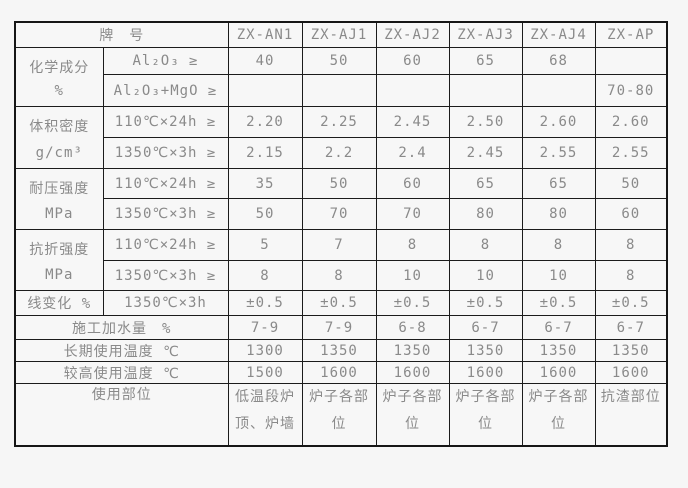 The image size is (688, 488). Describe the element at coordinates (339, 153) in the screenshot. I see `value-cell: 2.2` at that location.